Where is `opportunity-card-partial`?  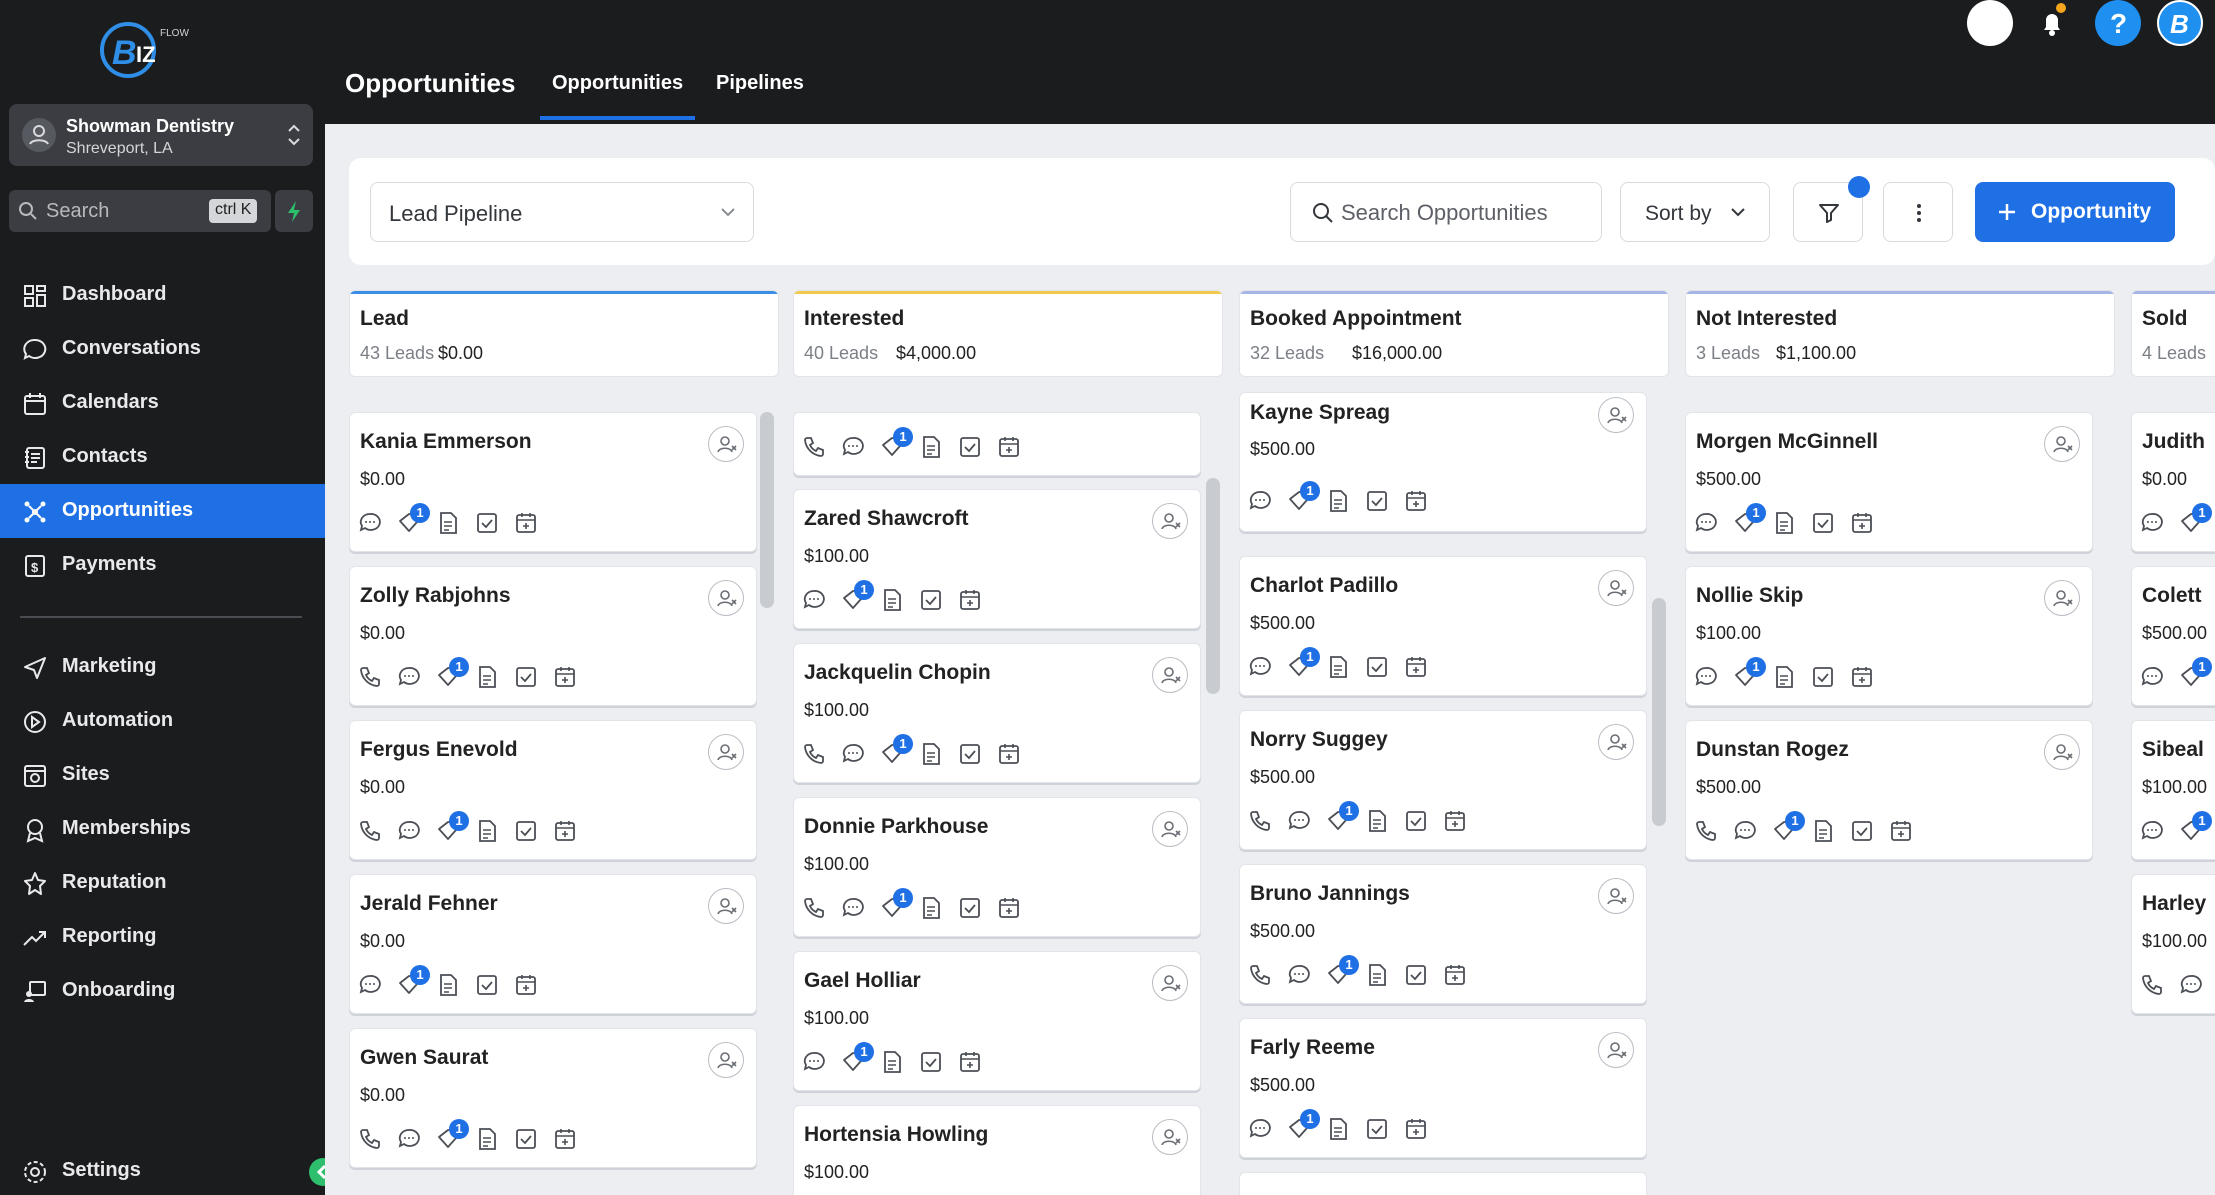
opportunity-card-partial is located at coordinates (1443, 1183).